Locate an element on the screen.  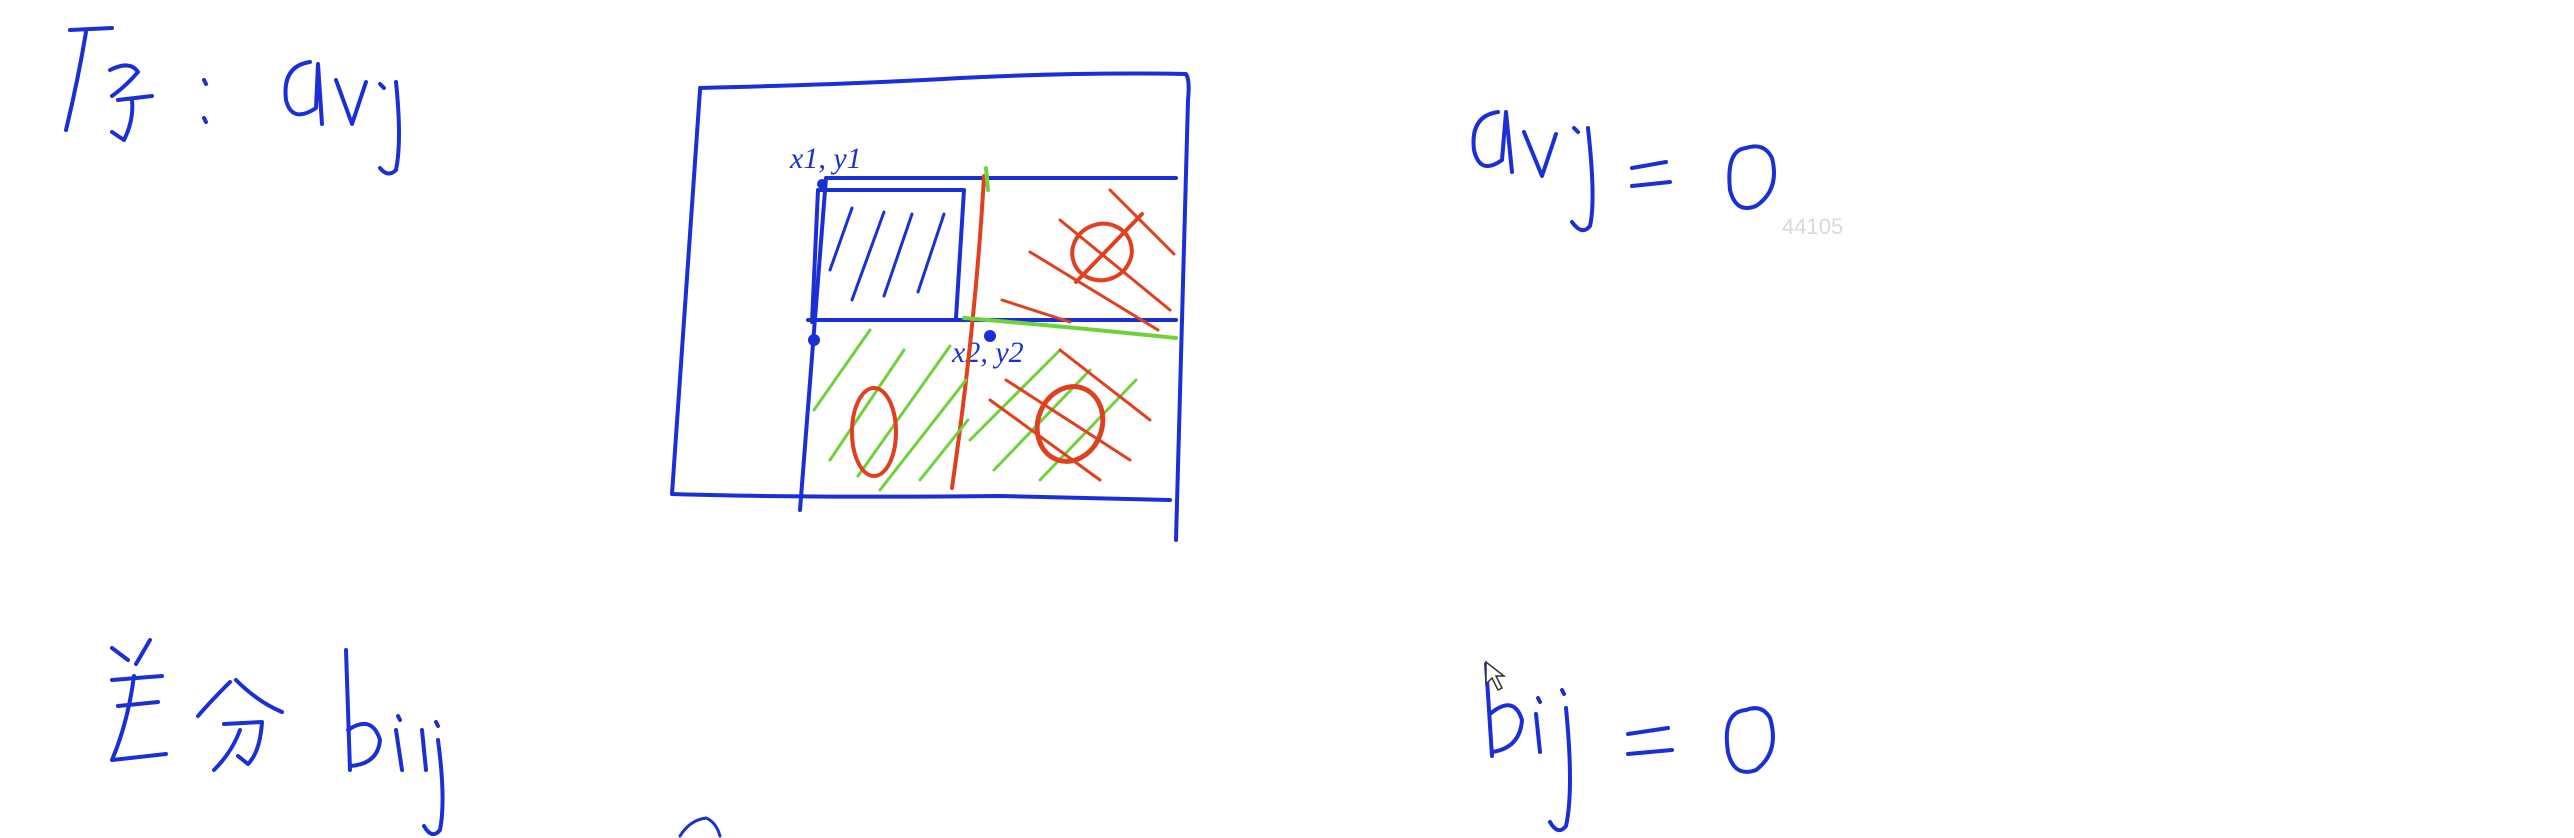
red-vertical-line is located at coordinates (968, 332).